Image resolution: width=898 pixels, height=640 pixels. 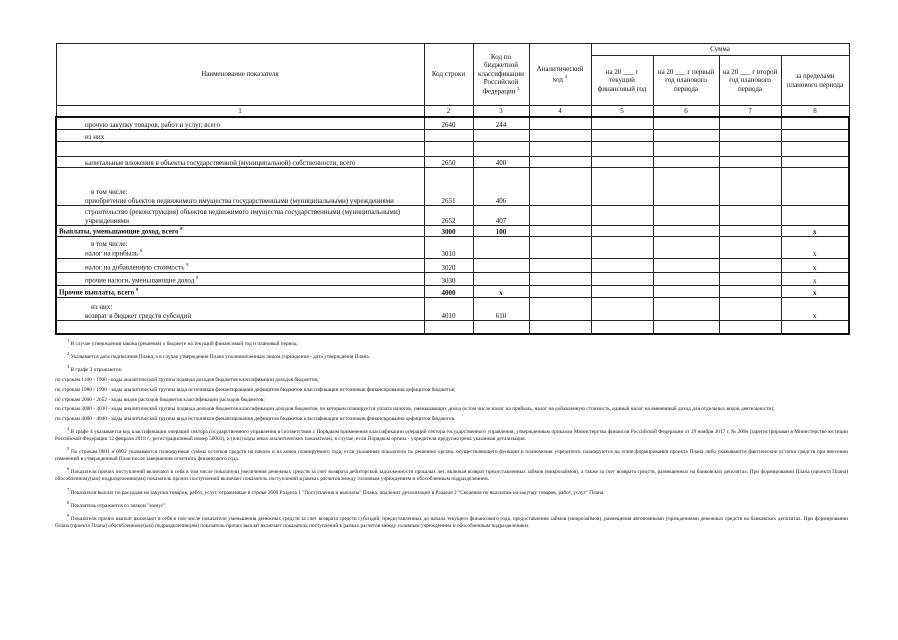 What do you see at coordinates (501, 309) in the screenshot?
I see `cell-kbk: 610` at bounding box center [501, 309].